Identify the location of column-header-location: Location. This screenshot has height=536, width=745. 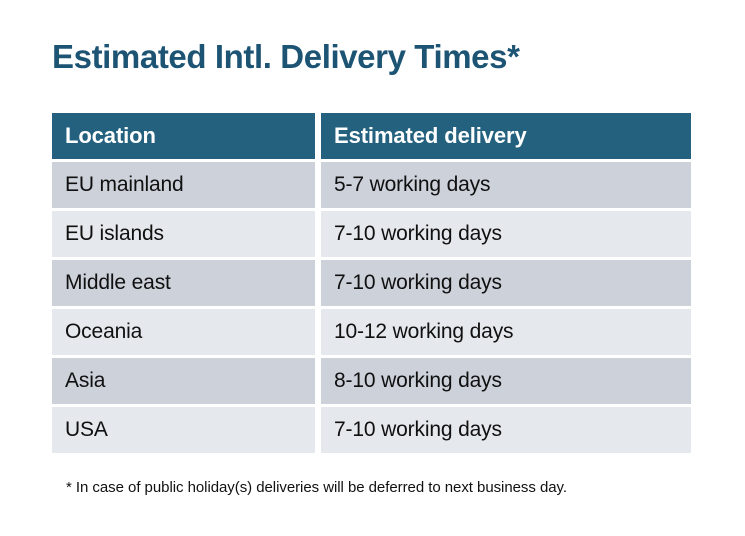
(183, 136).